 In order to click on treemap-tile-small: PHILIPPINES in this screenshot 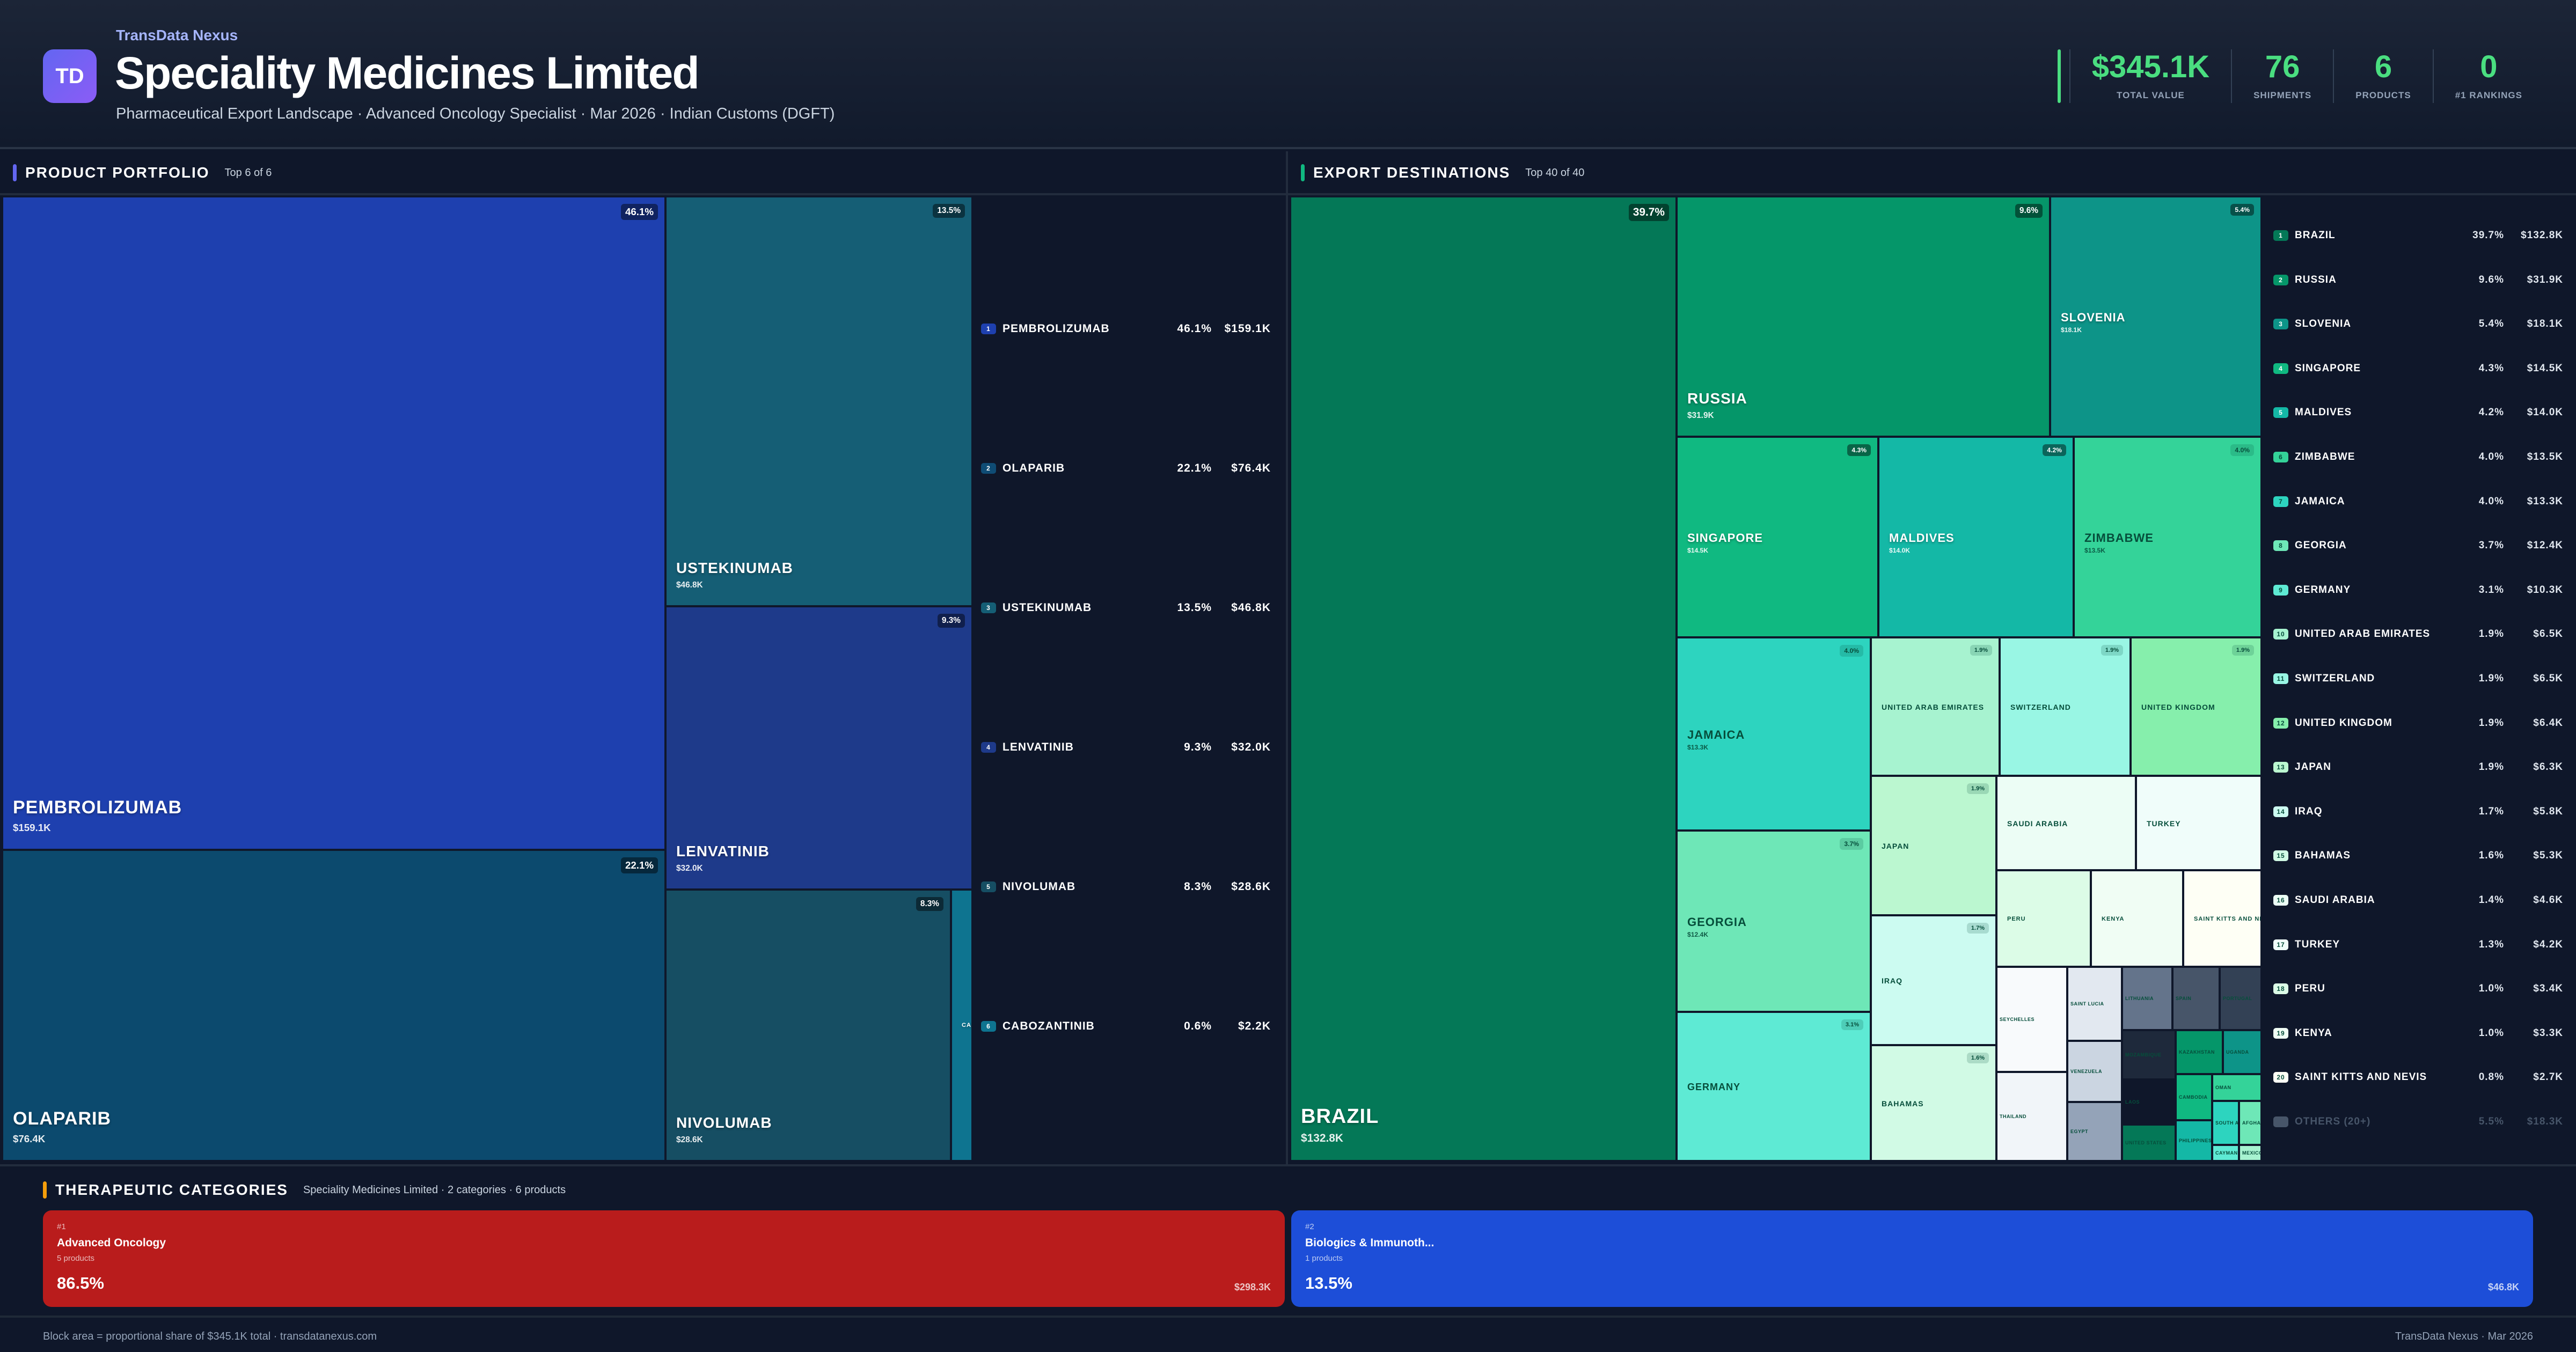, I will do `click(2194, 1140)`.